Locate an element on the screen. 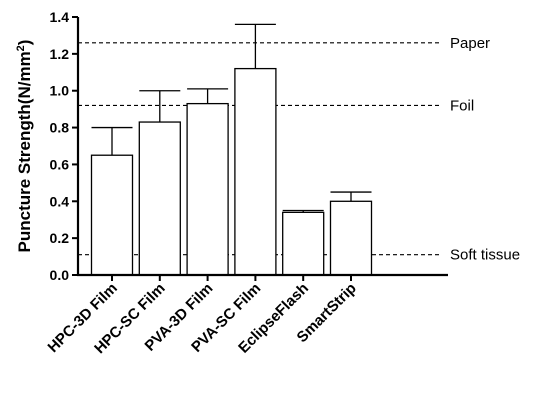 The image size is (550, 400). y-tick-label-3: 0.6 is located at coordinates (60, 164).